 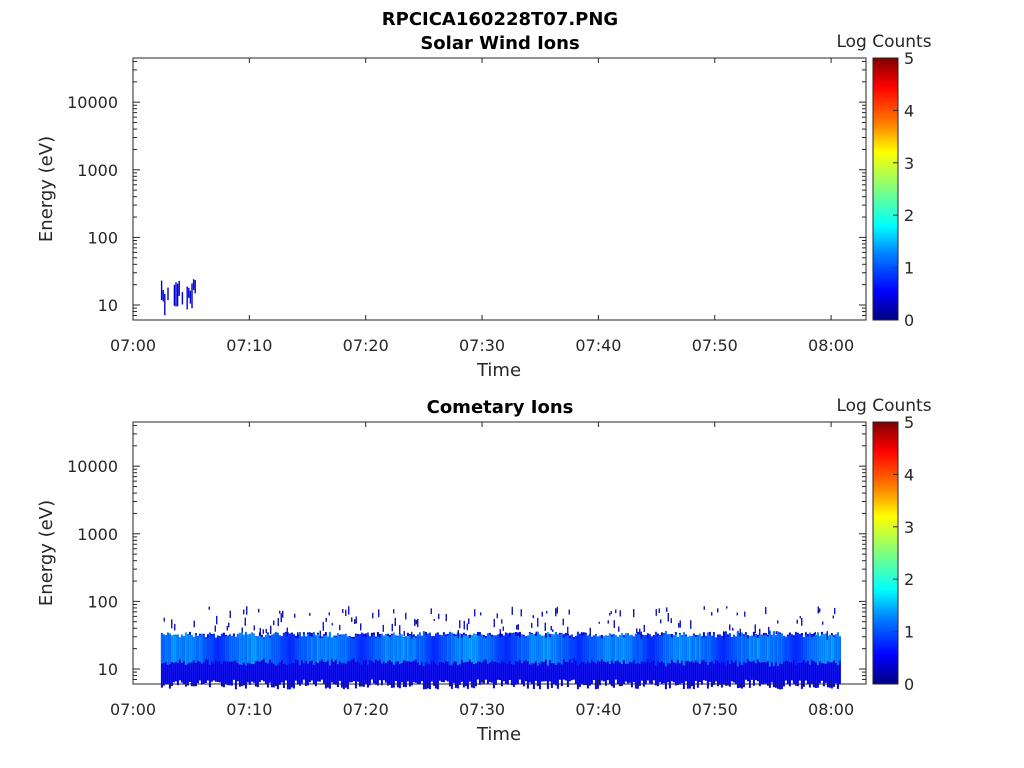 I want to click on figure-title: RPCICA160228T07.PNG, so click(x=500, y=19).